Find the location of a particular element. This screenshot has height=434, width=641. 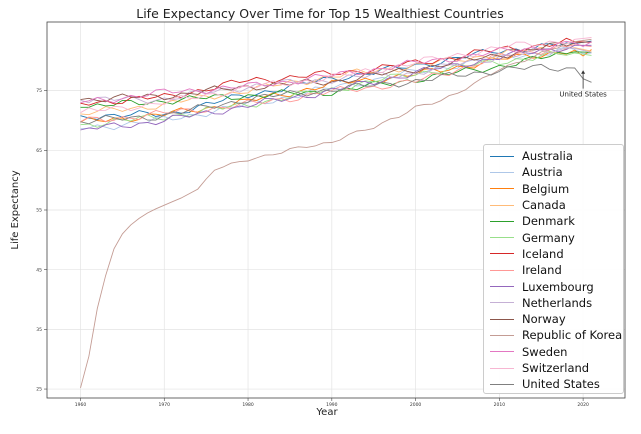

x-tick-label: 2010 is located at coordinates (500, 405).